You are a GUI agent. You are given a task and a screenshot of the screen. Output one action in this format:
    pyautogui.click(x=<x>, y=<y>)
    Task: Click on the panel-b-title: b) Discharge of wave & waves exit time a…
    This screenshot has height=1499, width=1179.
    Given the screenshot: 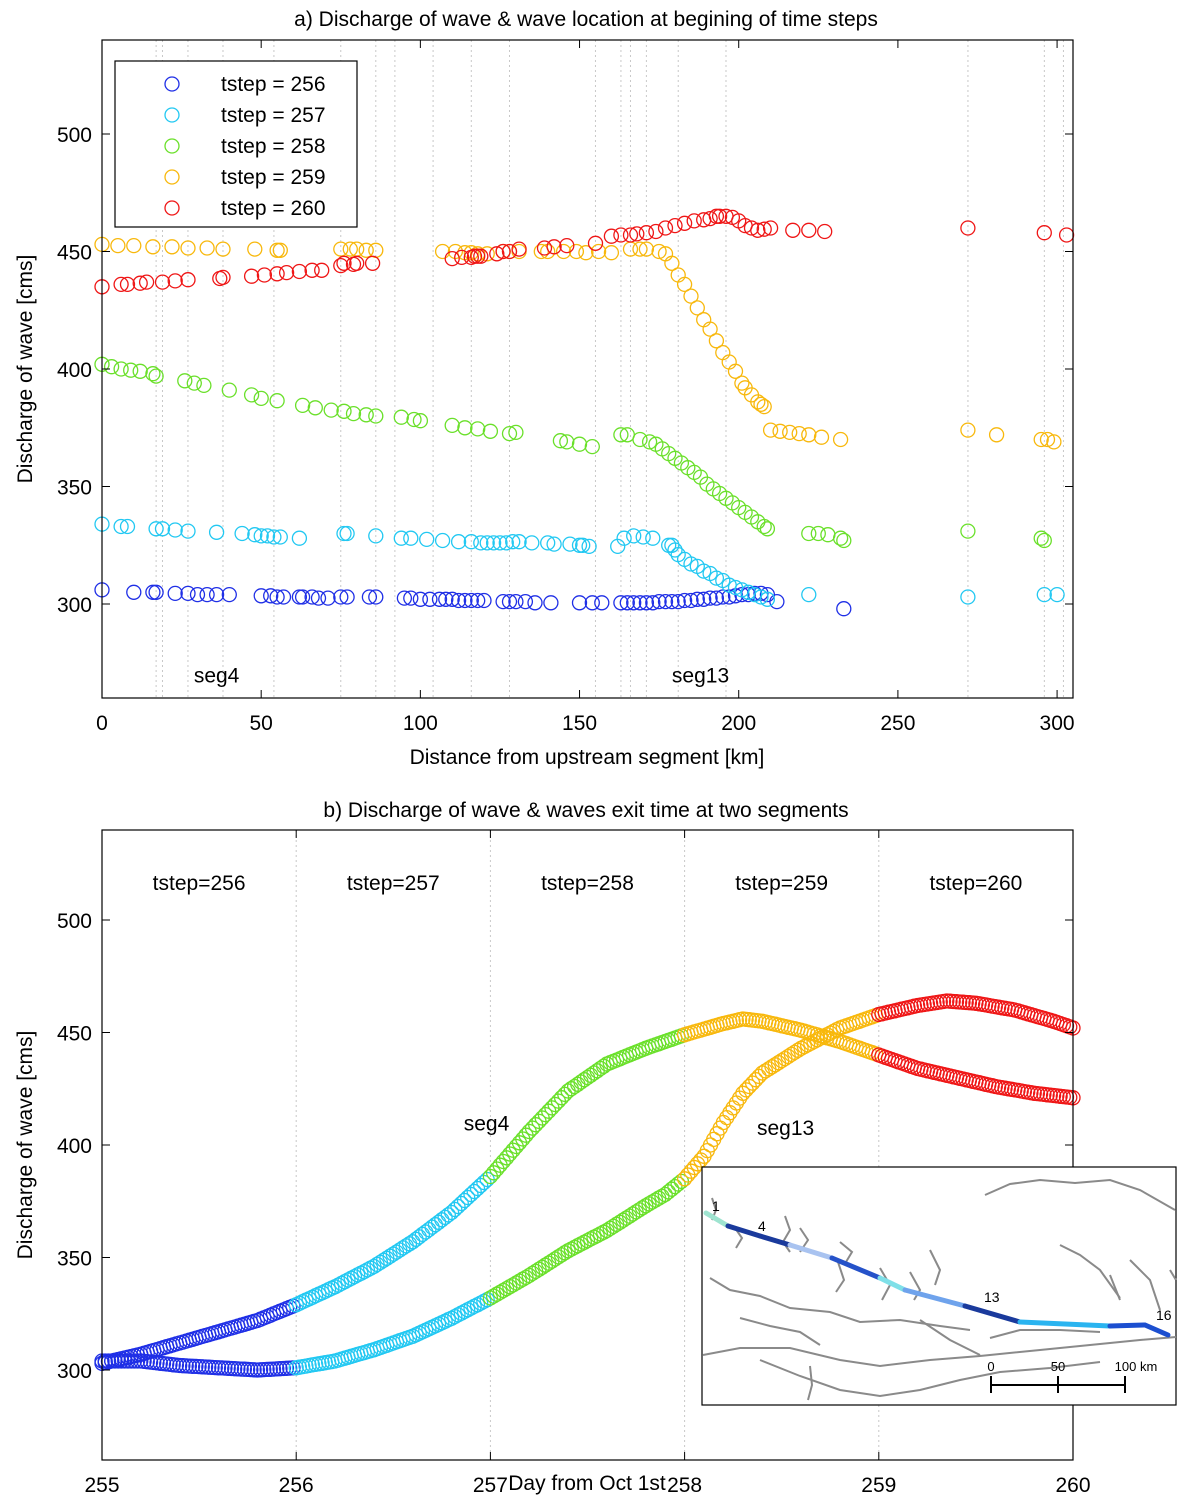 What is the action you would take?
    pyautogui.click(x=585, y=810)
    